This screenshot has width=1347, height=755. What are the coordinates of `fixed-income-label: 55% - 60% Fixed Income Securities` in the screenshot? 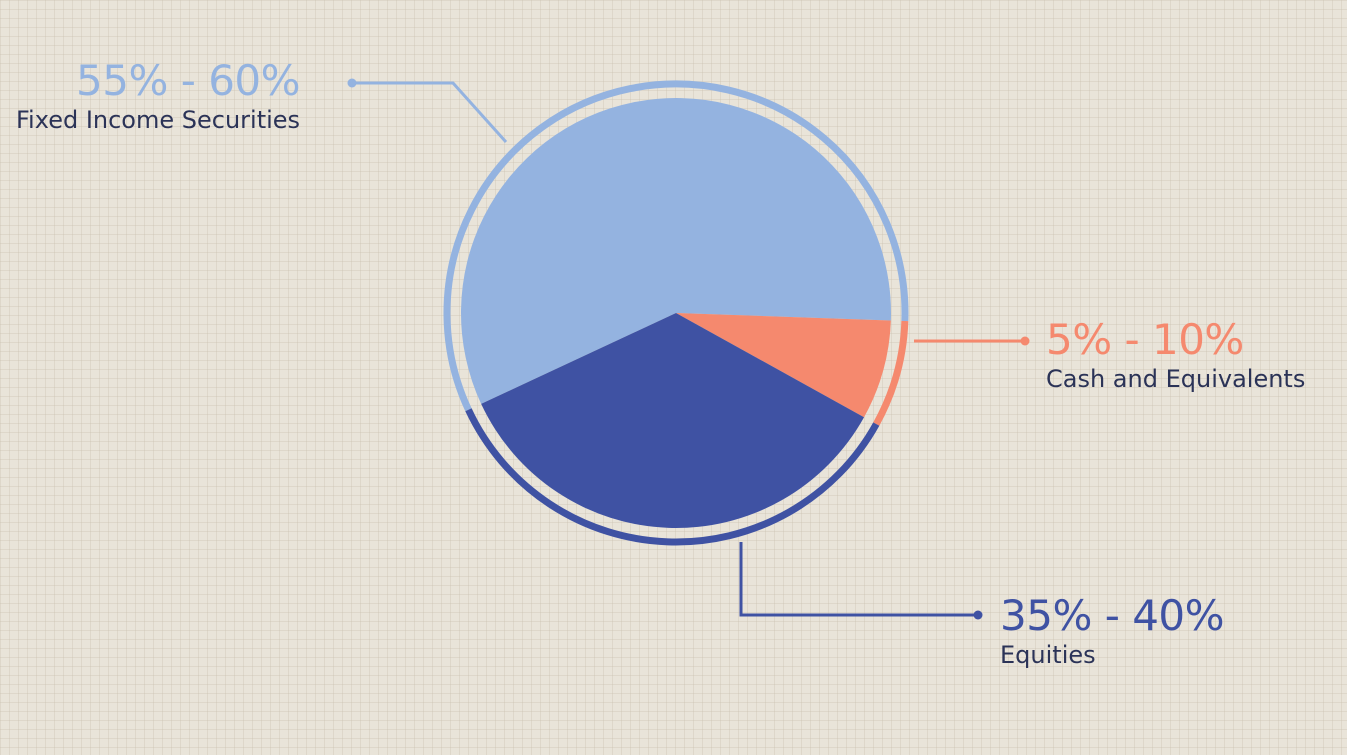 It's located at (158, 95).